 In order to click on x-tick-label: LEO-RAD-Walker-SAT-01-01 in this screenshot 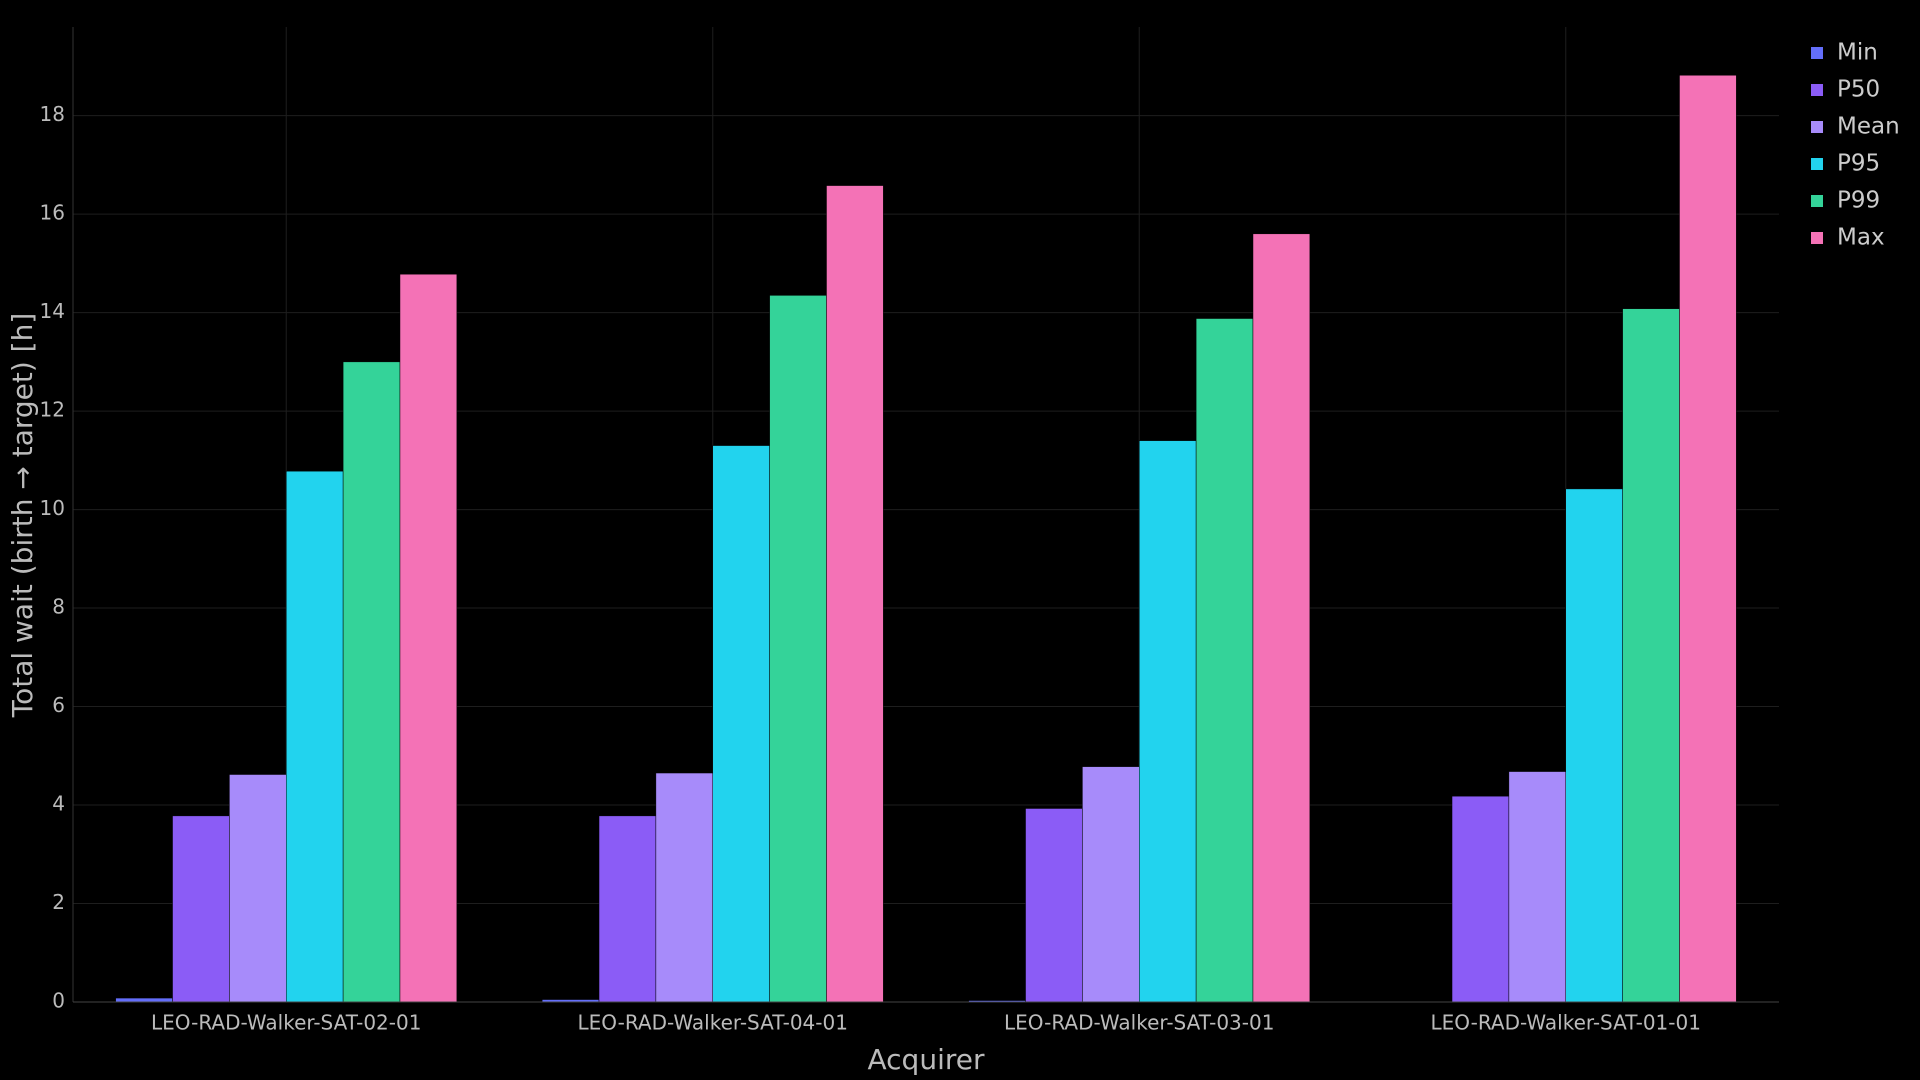, I will do `click(1566, 1023)`.